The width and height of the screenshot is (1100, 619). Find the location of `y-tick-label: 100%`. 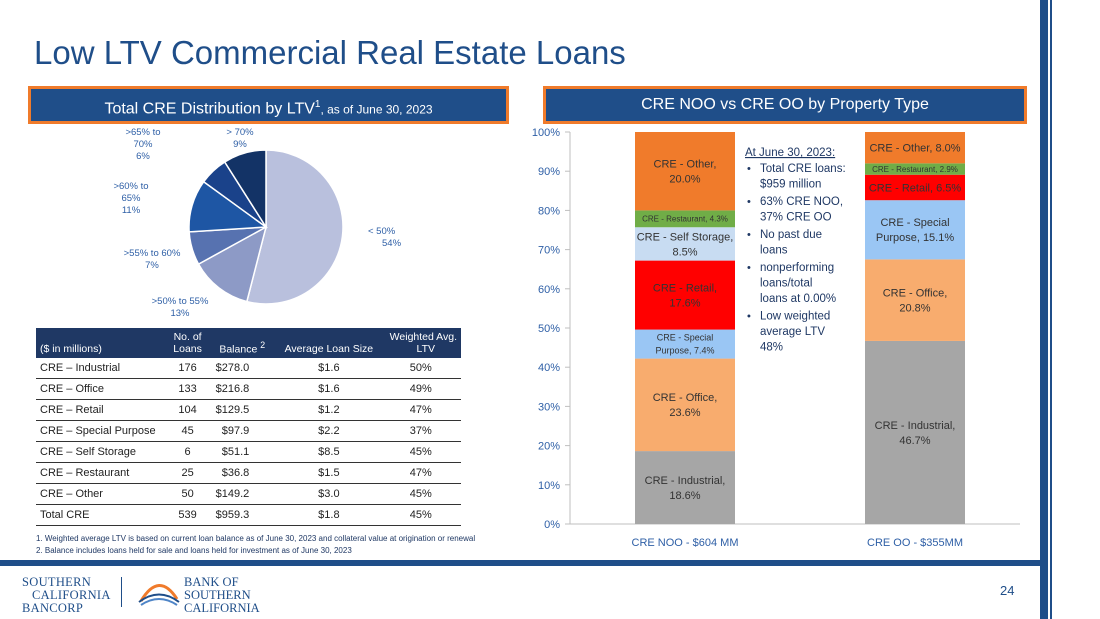

y-tick-label: 100% is located at coordinates (546, 133).